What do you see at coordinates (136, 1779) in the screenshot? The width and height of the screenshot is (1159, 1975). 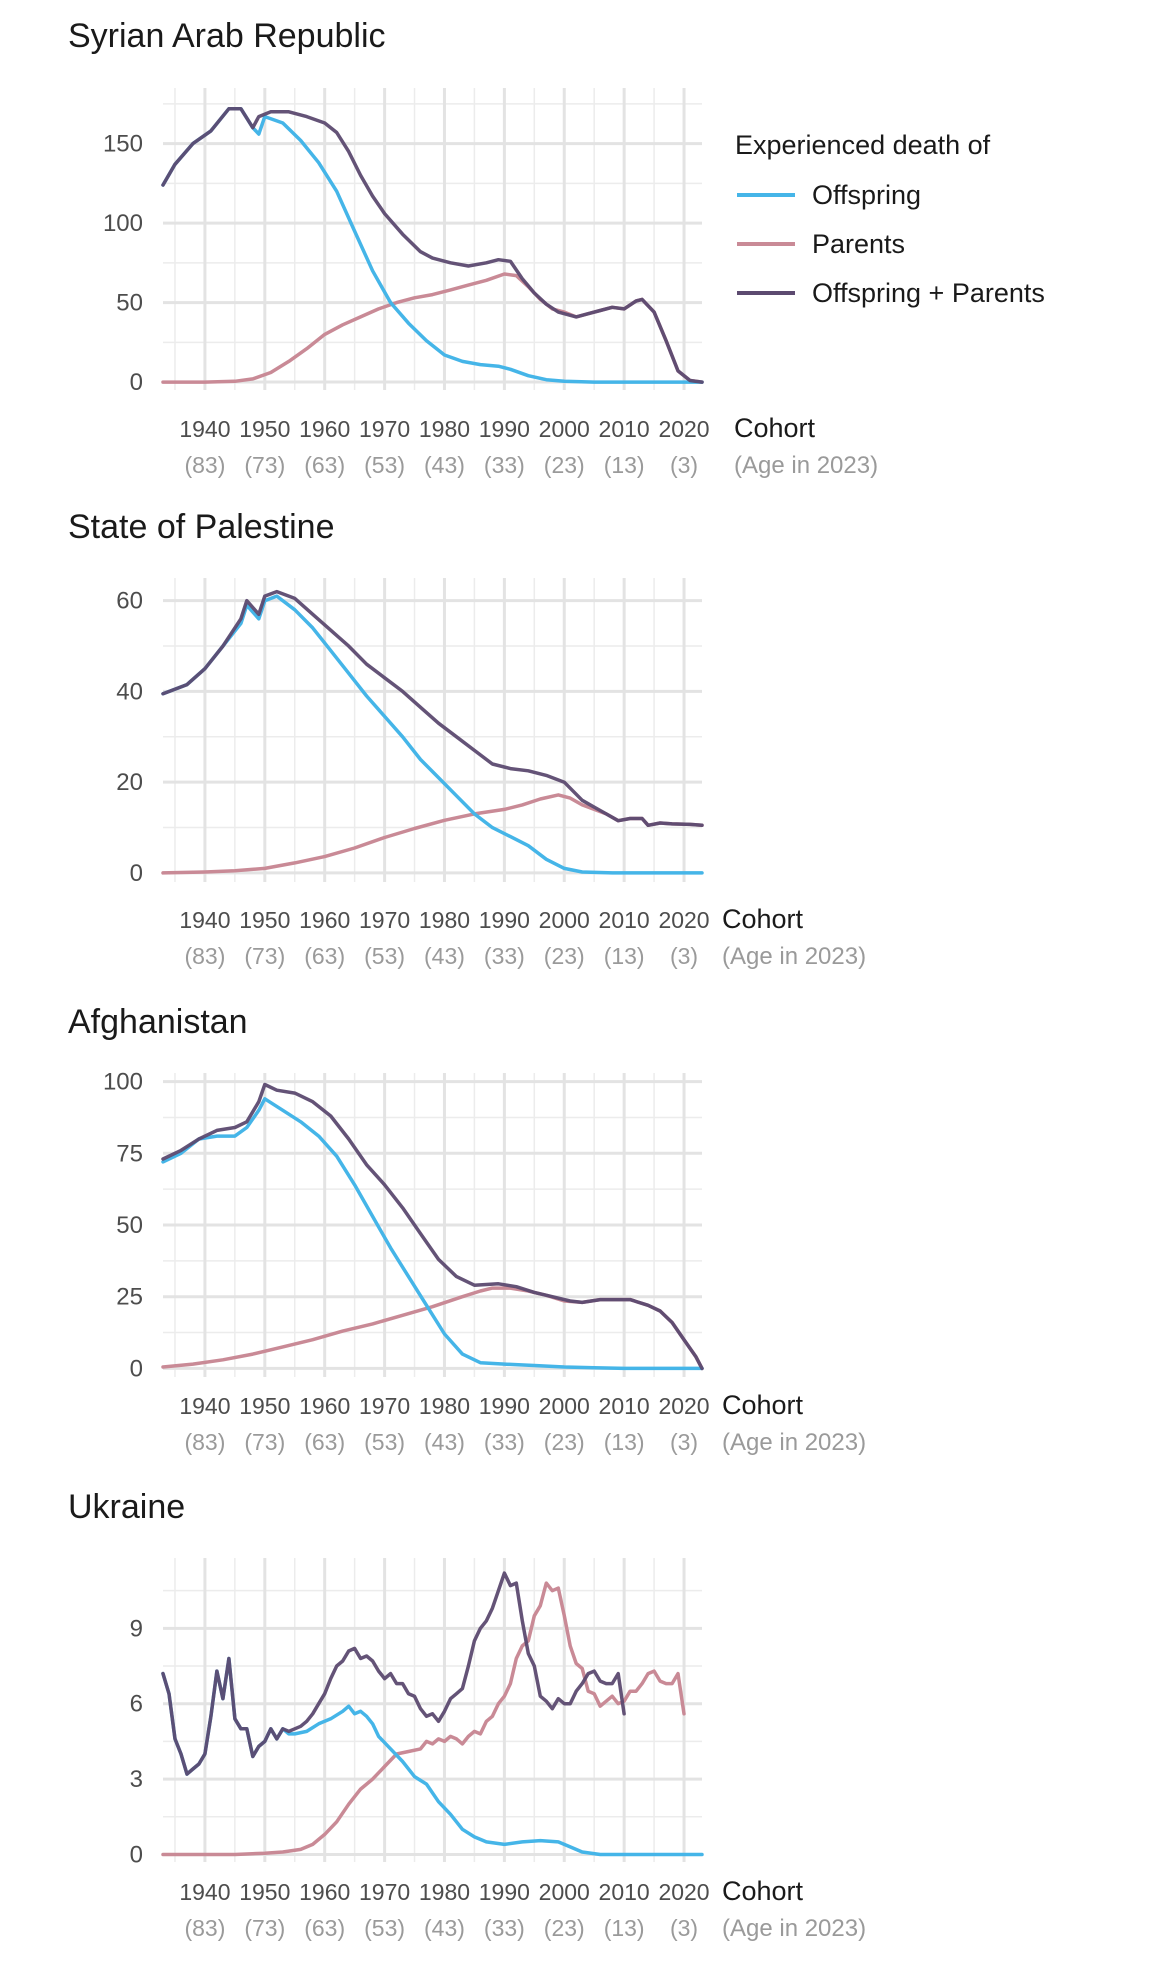 I see `y-tick-label: 3` at bounding box center [136, 1779].